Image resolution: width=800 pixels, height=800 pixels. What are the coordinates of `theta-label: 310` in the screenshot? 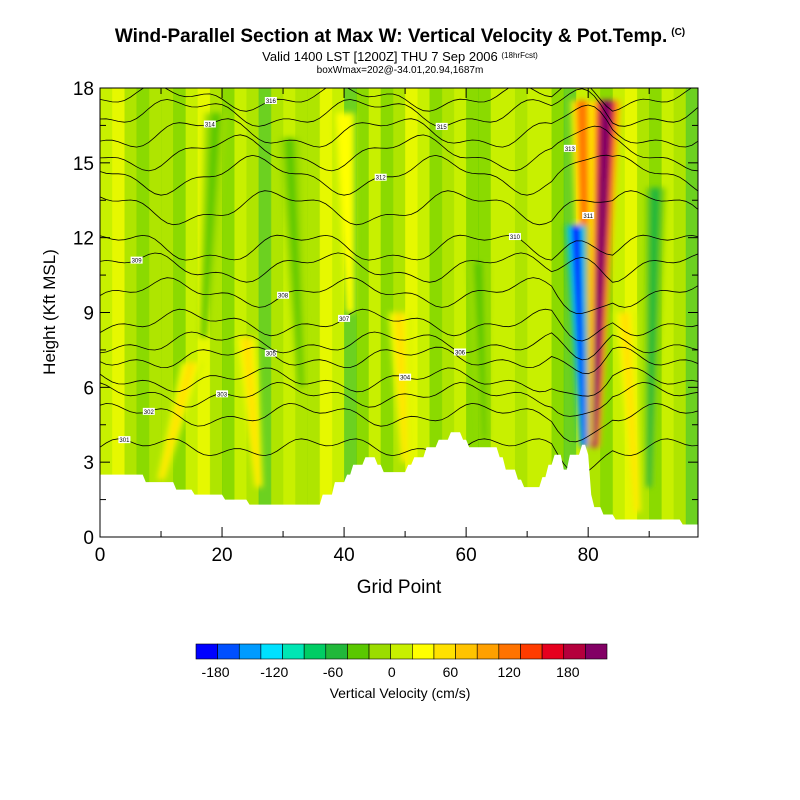 It's located at (515, 238).